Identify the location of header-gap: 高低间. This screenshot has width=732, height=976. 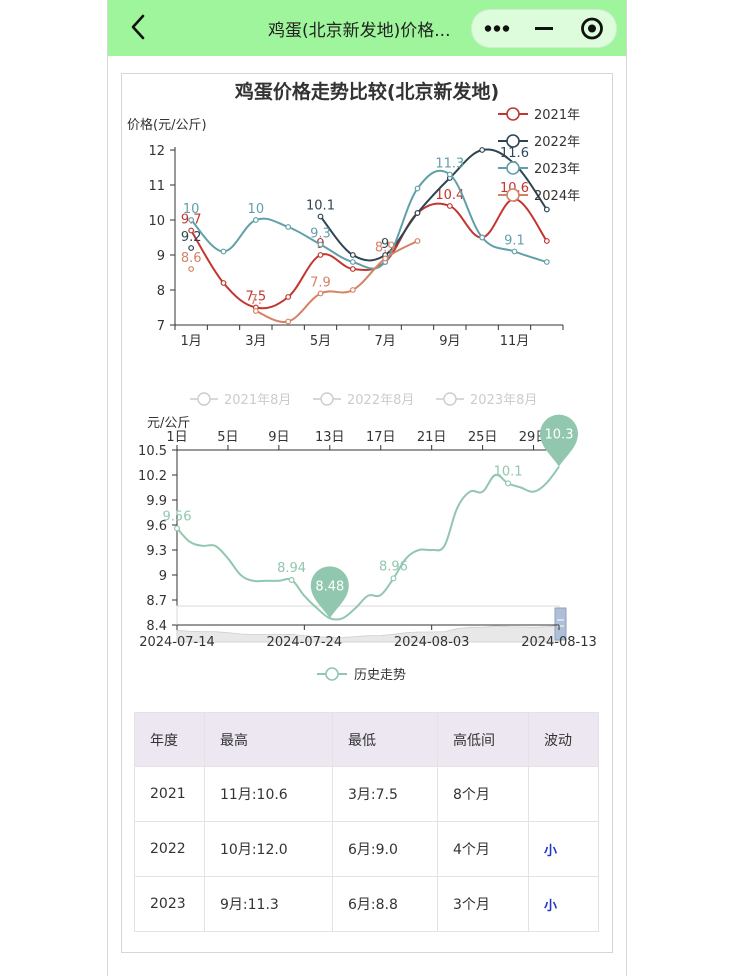
(483, 739).